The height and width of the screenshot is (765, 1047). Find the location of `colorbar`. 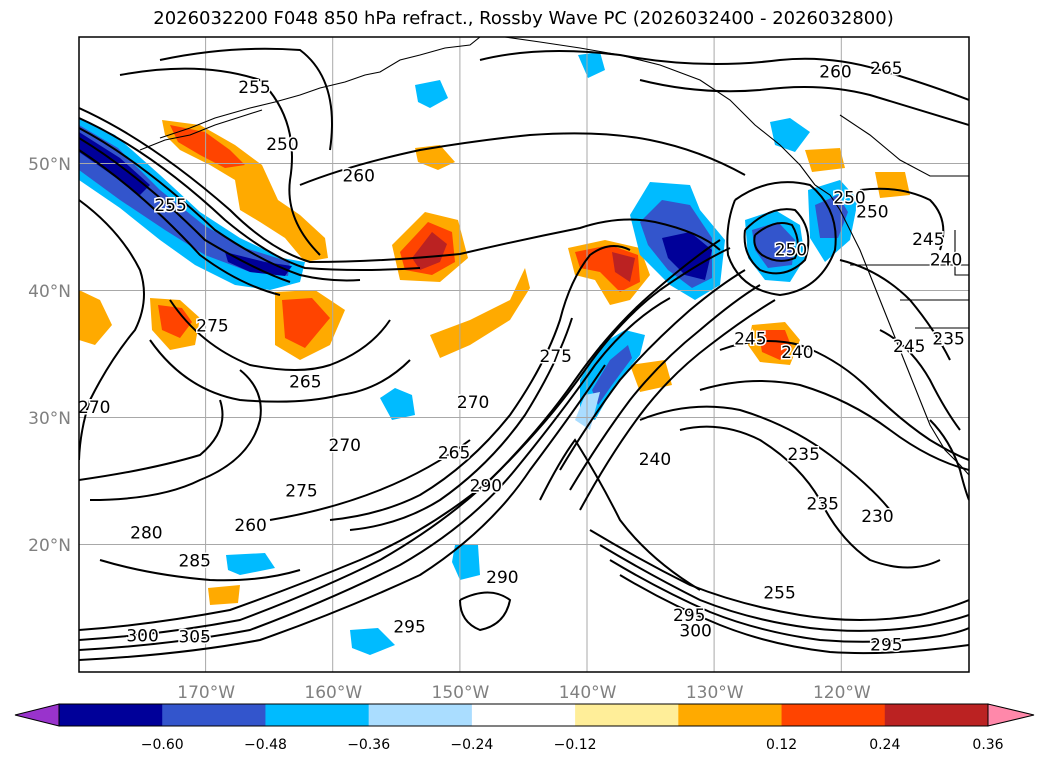

colorbar is located at coordinates (524, 715).